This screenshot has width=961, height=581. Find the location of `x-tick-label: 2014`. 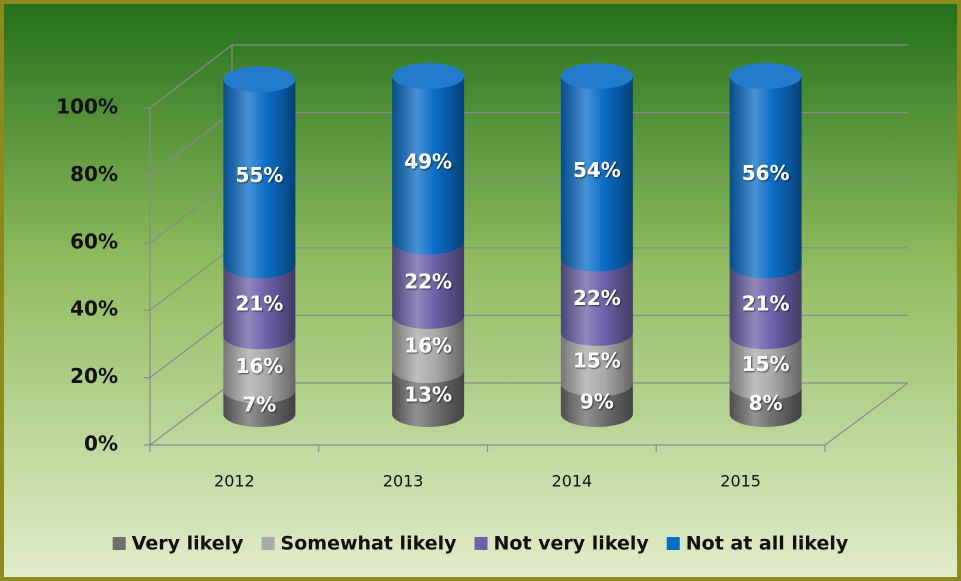

x-tick-label: 2014 is located at coordinates (572, 481).